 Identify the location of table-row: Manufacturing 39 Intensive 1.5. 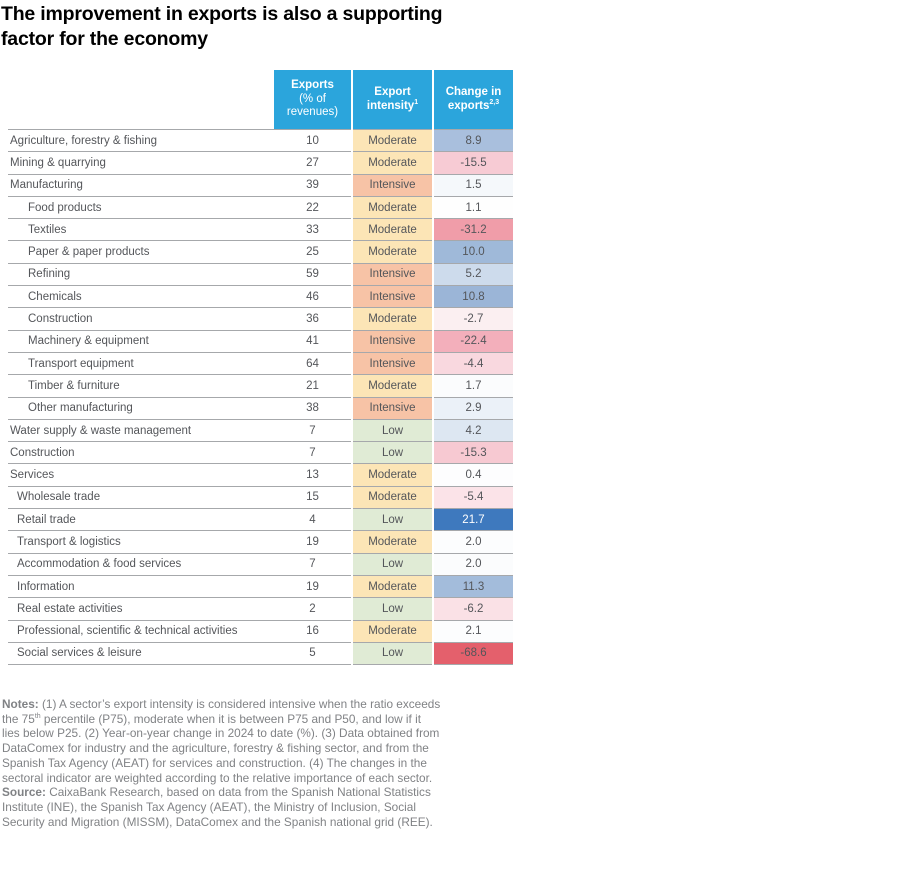
(260, 185).